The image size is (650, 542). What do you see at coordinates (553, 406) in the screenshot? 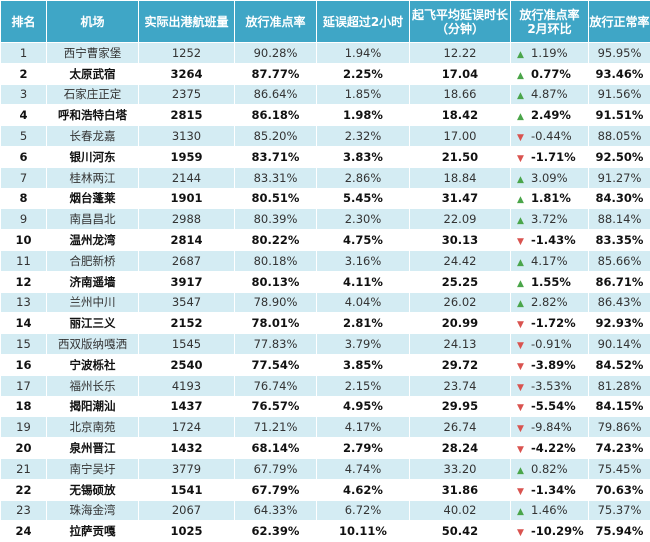
I see `mom-value: -5.54%` at bounding box center [553, 406].